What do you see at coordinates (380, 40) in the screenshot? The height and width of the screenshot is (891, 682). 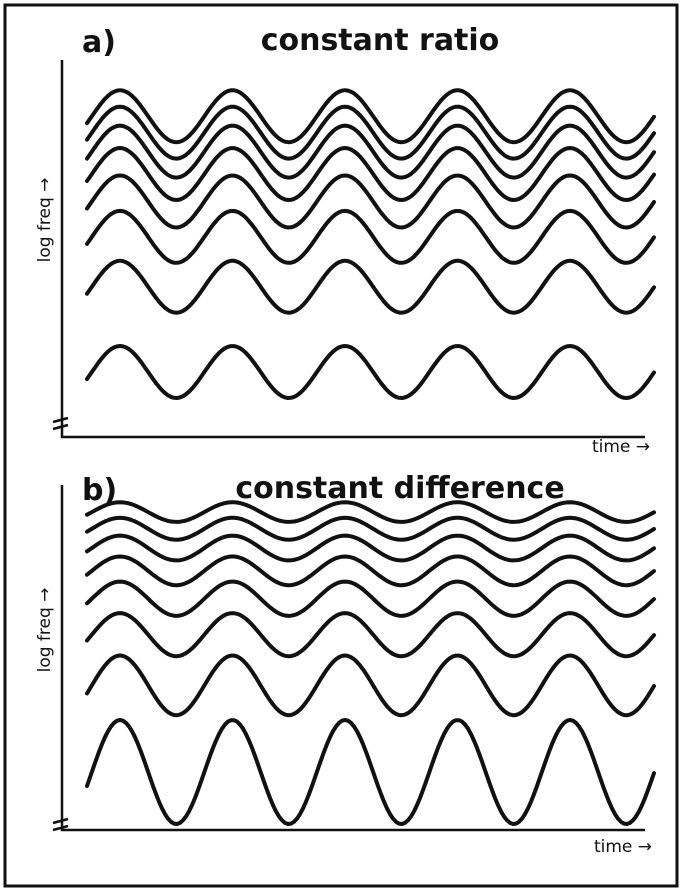 I see `panel-title: constant ratio` at bounding box center [380, 40].